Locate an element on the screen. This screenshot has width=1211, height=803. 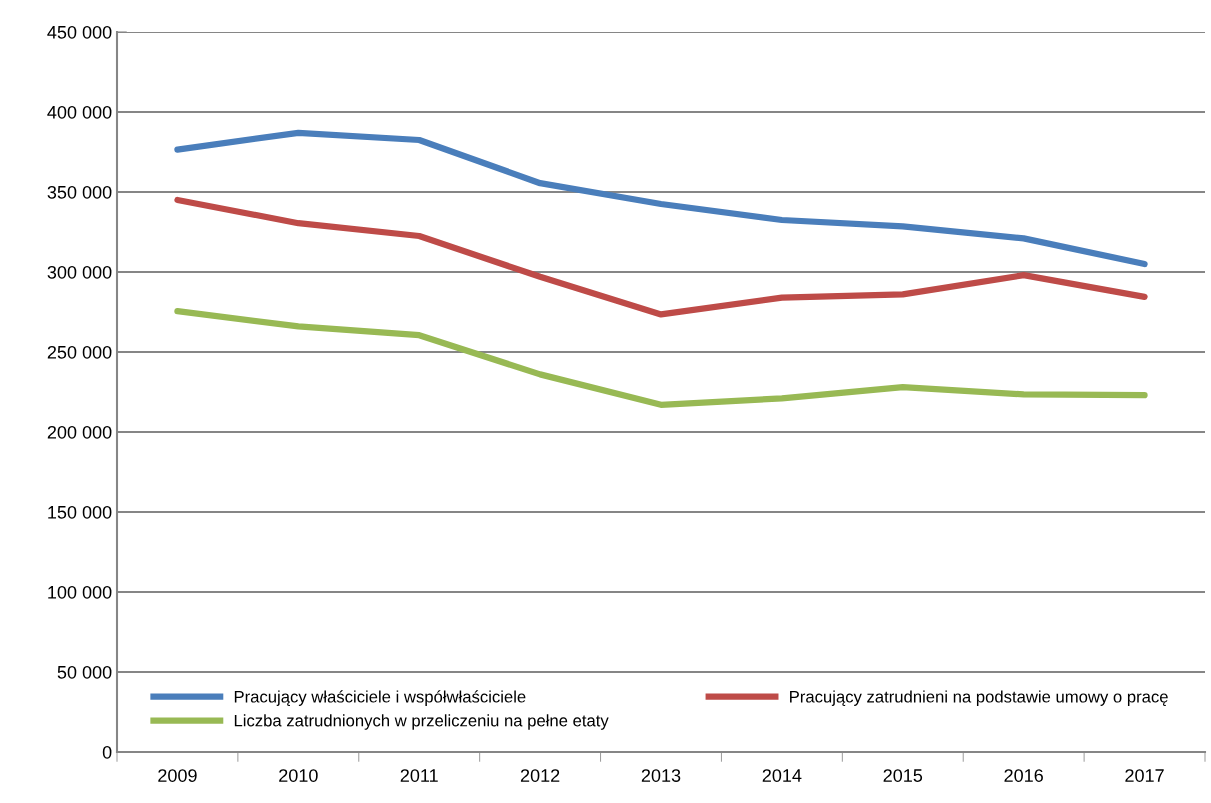
x-tick-label: 2010 is located at coordinates (298, 775).